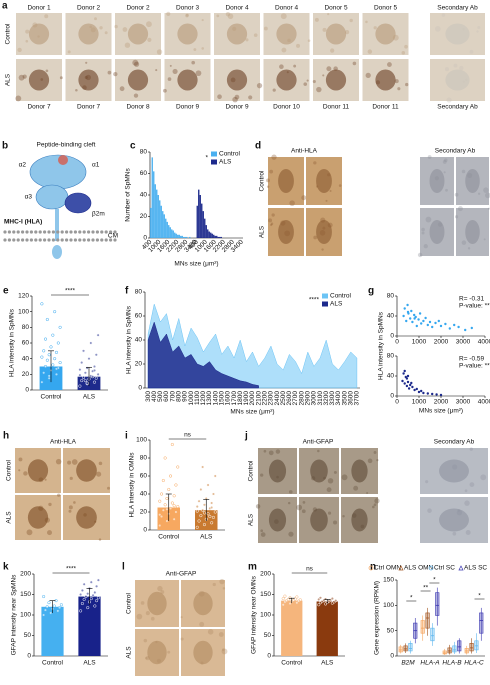  I want to click on label: MHC-I (HLA), so click(23, 222).